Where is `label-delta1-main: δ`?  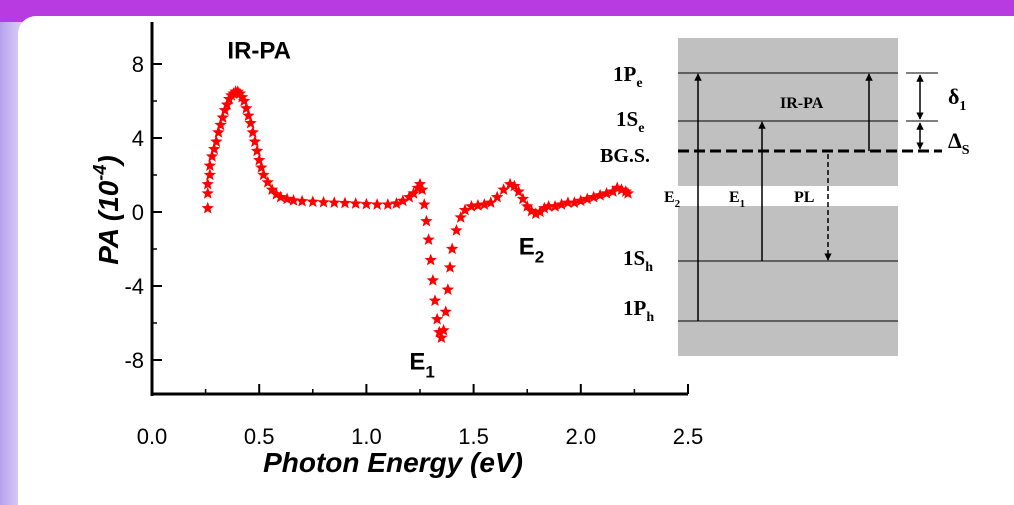
label-delta1-main: δ is located at coordinates (953, 96).